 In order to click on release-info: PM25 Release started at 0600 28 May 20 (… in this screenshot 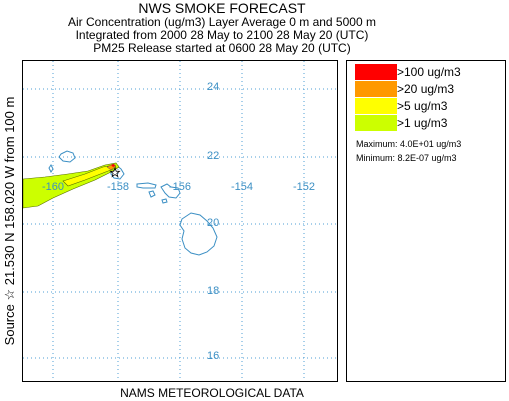, I will do `click(222, 48)`.